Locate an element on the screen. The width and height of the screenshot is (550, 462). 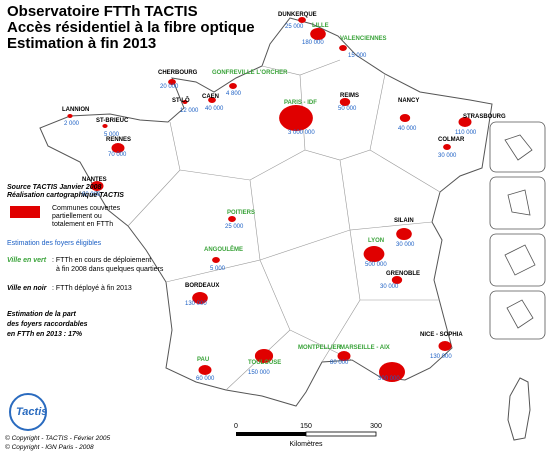
city-name: NANTES is located at coordinates (94, 180).